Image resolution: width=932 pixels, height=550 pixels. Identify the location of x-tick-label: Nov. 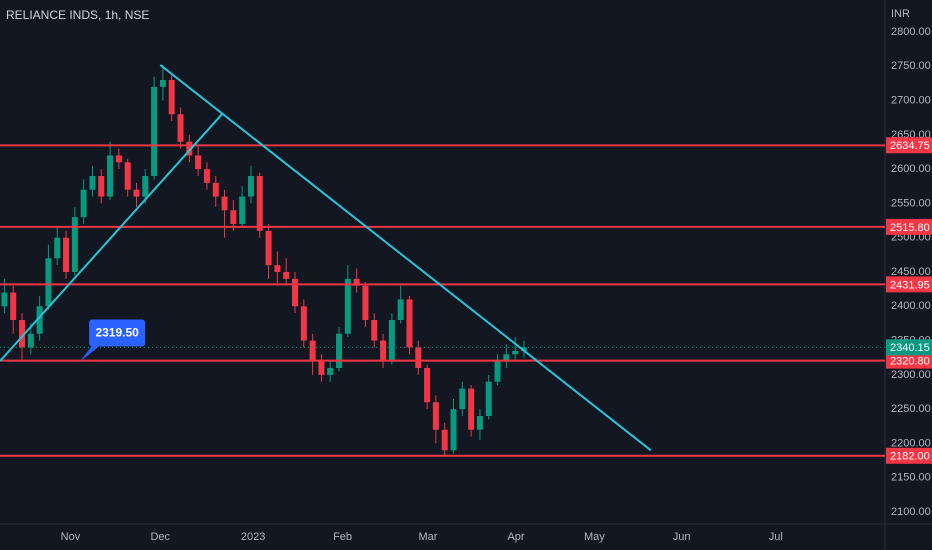
(71, 537).